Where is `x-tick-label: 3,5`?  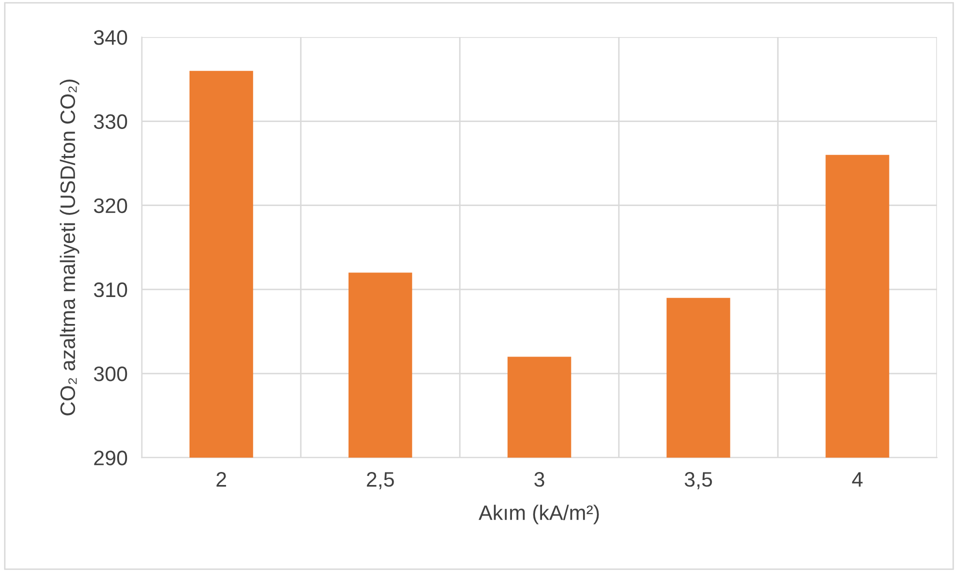
x-tick-label: 3,5 is located at coordinates (698, 481).